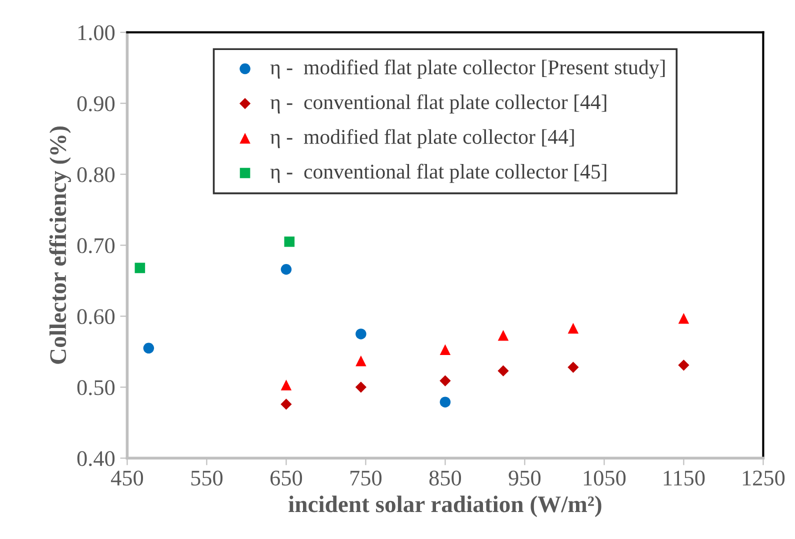 The height and width of the screenshot is (539, 795). What do you see at coordinates (763, 478) in the screenshot?
I see `x-tick-label: 1250` at bounding box center [763, 478].